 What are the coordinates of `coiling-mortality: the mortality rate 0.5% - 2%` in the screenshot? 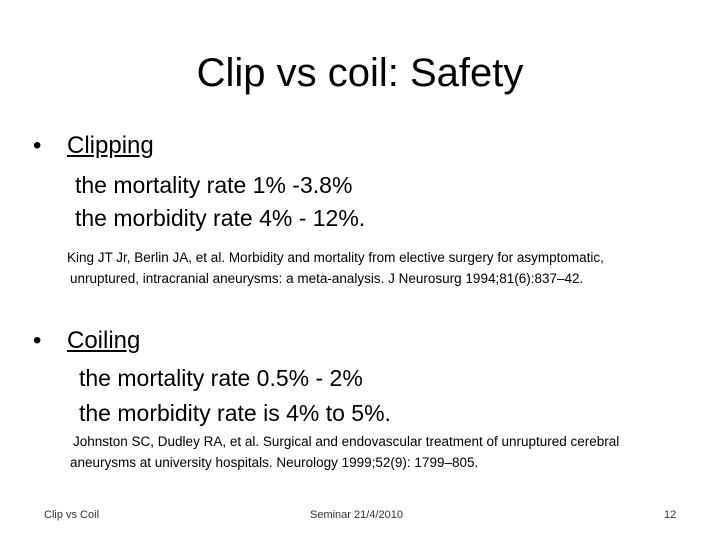 It's located at (221, 378).